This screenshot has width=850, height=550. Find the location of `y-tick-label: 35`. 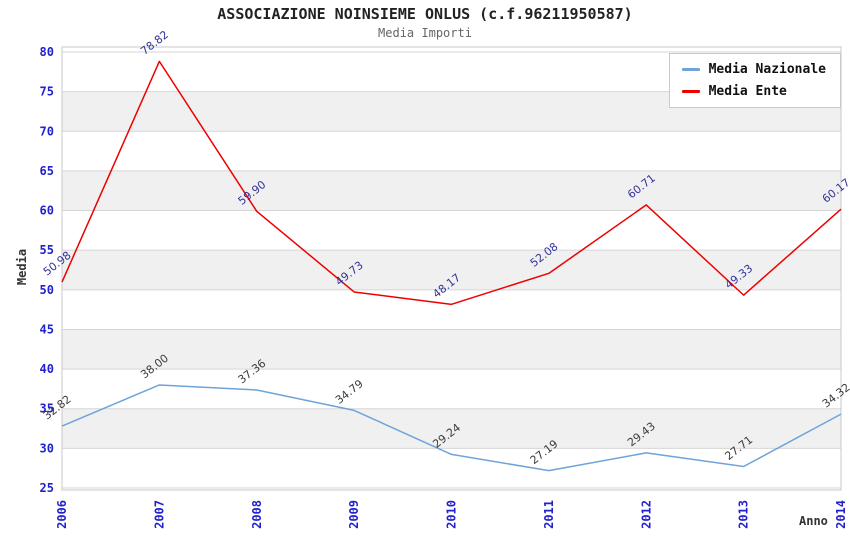

y-tick-label: 35 is located at coordinates (47, 409).